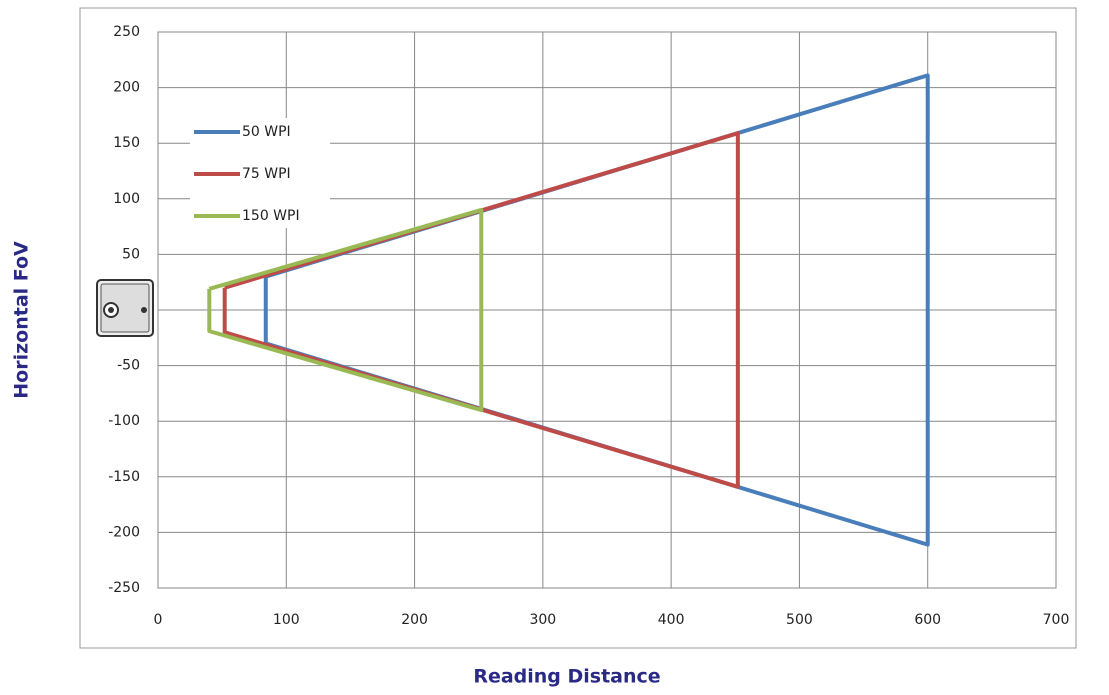 This screenshot has width=1109, height=695. I want to click on x-tick-label: 400, so click(671, 620).